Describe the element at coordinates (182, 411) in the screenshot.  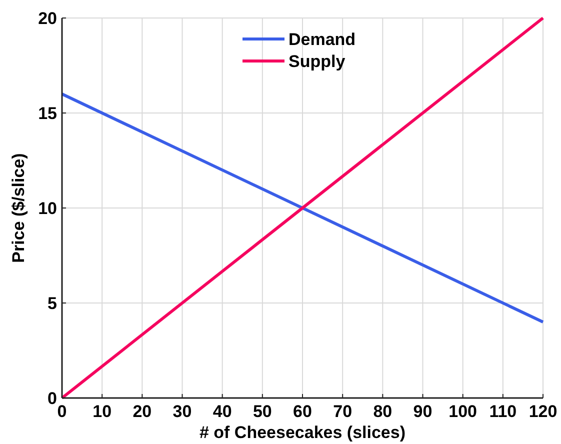
I see `x-tick-label: 30` at that location.